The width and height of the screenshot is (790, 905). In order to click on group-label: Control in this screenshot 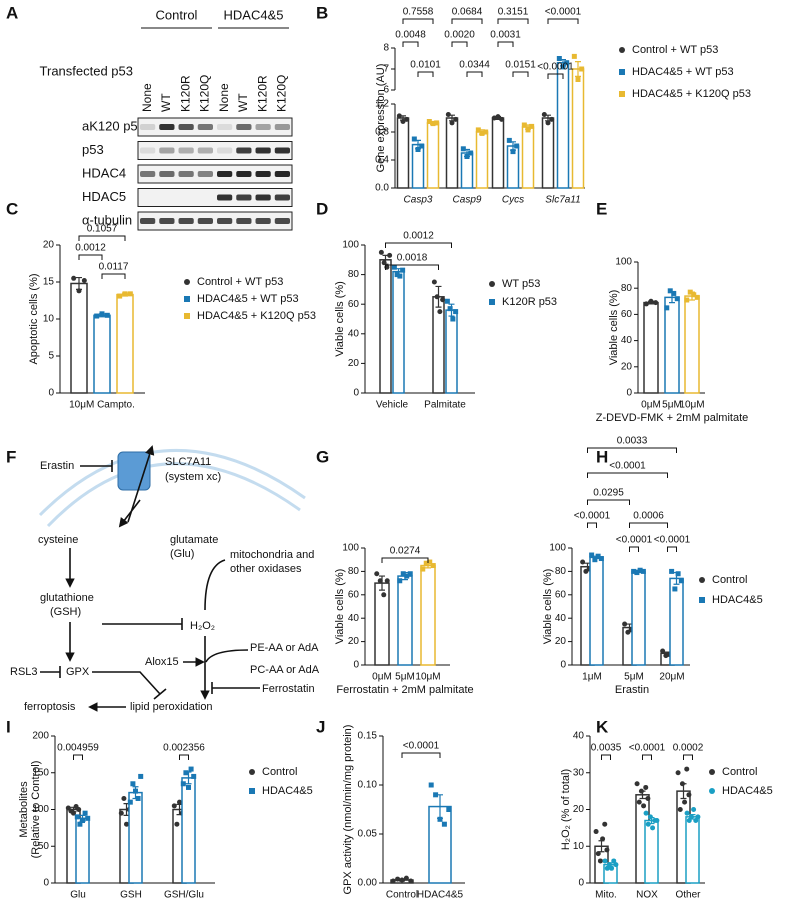, I will do `click(177, 14)`.